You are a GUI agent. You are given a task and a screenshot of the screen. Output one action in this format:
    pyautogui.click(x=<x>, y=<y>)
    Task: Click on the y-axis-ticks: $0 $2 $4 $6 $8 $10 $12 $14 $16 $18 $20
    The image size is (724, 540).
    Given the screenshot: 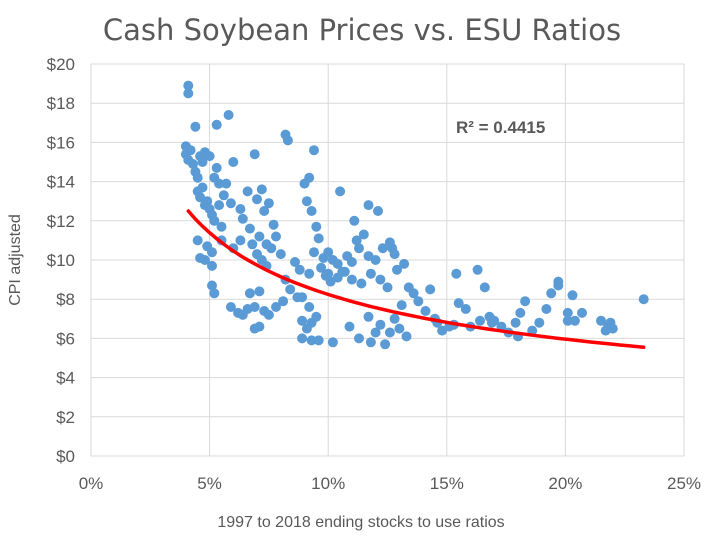 What is the action you would take?
    pyautogui.click(x=61, y=260)
    